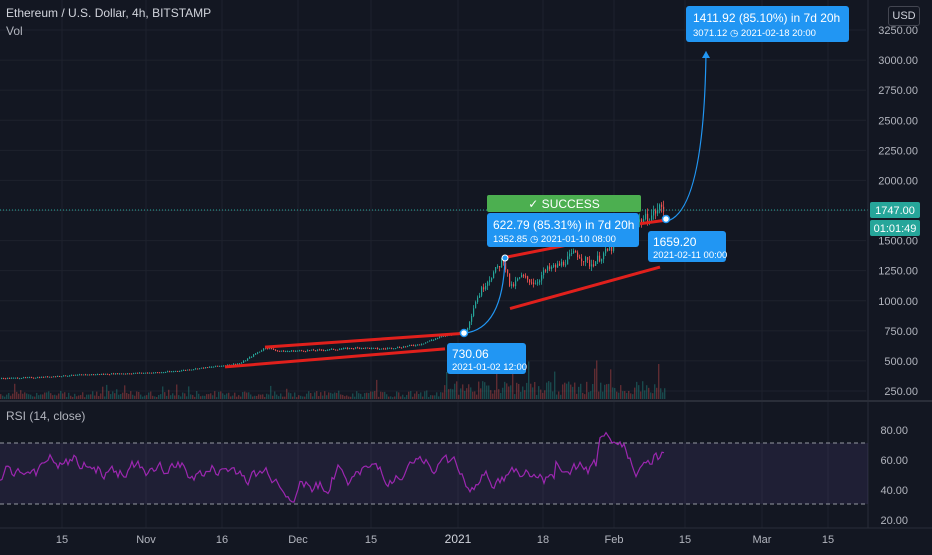 The width and height of the screenshot is (932, 555). What do you see at coordinates (895, 228) in the screenshot?
I see `countdown-badge` at bounding box center [895, 228].